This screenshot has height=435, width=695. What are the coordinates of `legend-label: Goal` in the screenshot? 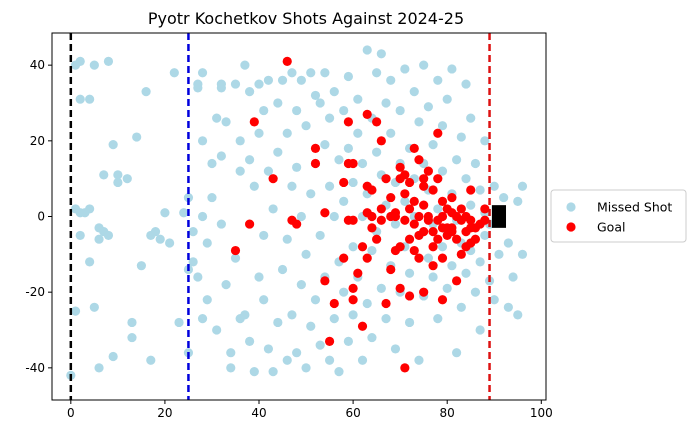 It's located at (611, 227).